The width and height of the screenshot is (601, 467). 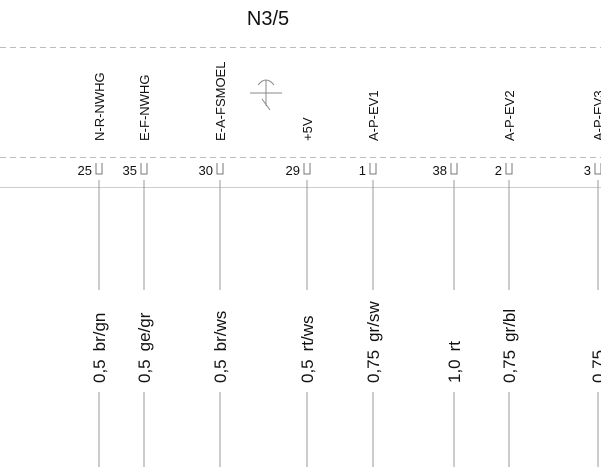 I want to click on pin-label: A-P-EV1, so click(x=373, y=115).